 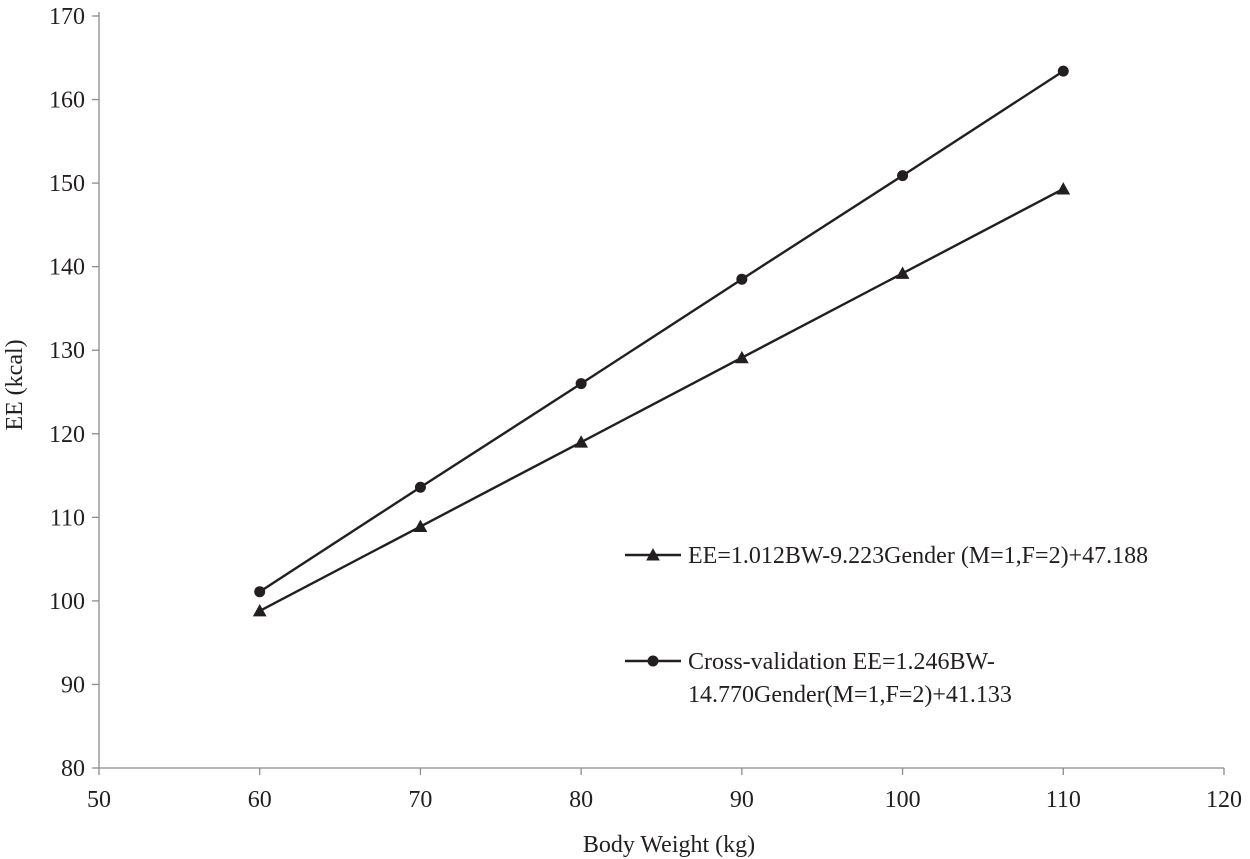 I want to click on legend-entry-1: EE=1.012BW-9.223Gender (M=1,F=2)+47.188, so click(x=886, y=556).